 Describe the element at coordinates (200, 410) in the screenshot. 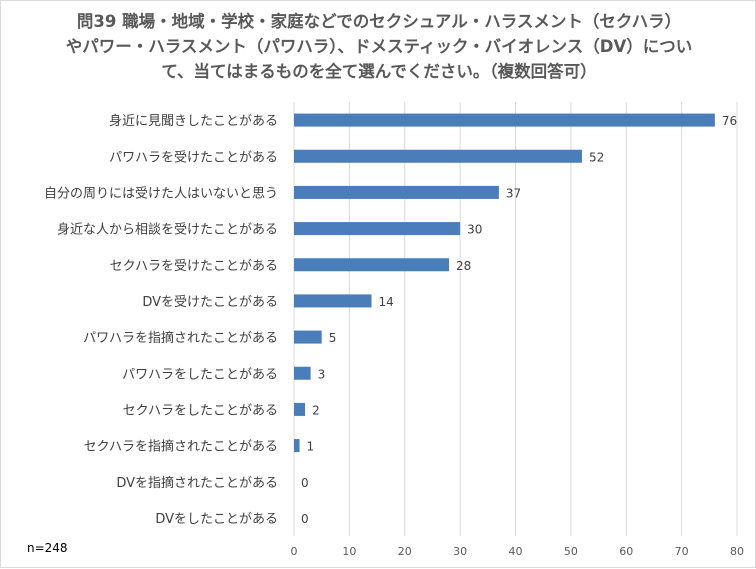

I see `category-label: セクハラをしたことがある` at that location.